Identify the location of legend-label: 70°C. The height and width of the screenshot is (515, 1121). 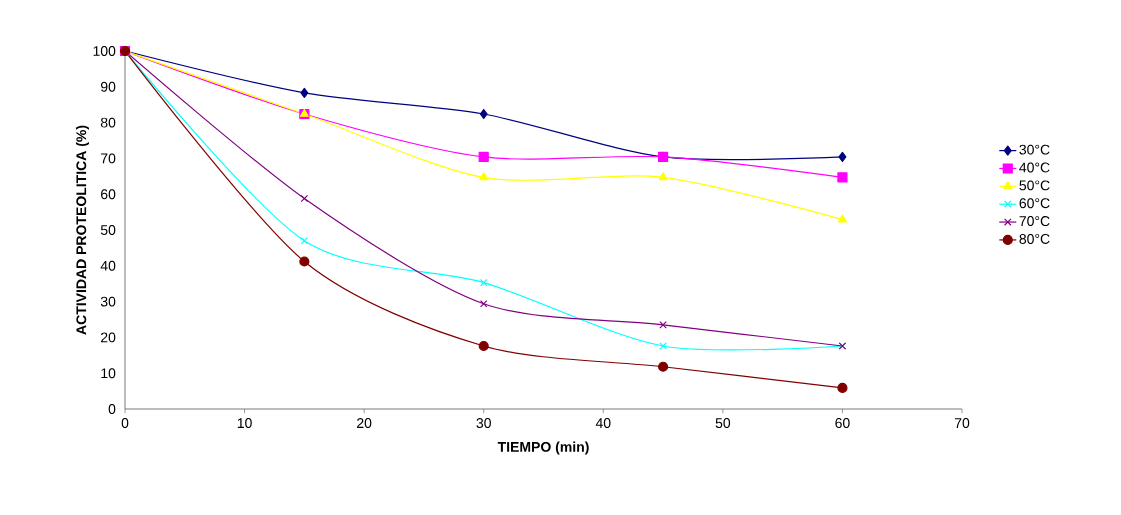
(1034, 221).